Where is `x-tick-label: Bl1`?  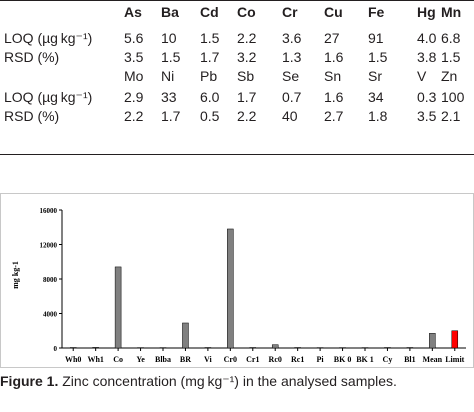 x-tick-label: Bl1 is located at coordinates (410, 359).